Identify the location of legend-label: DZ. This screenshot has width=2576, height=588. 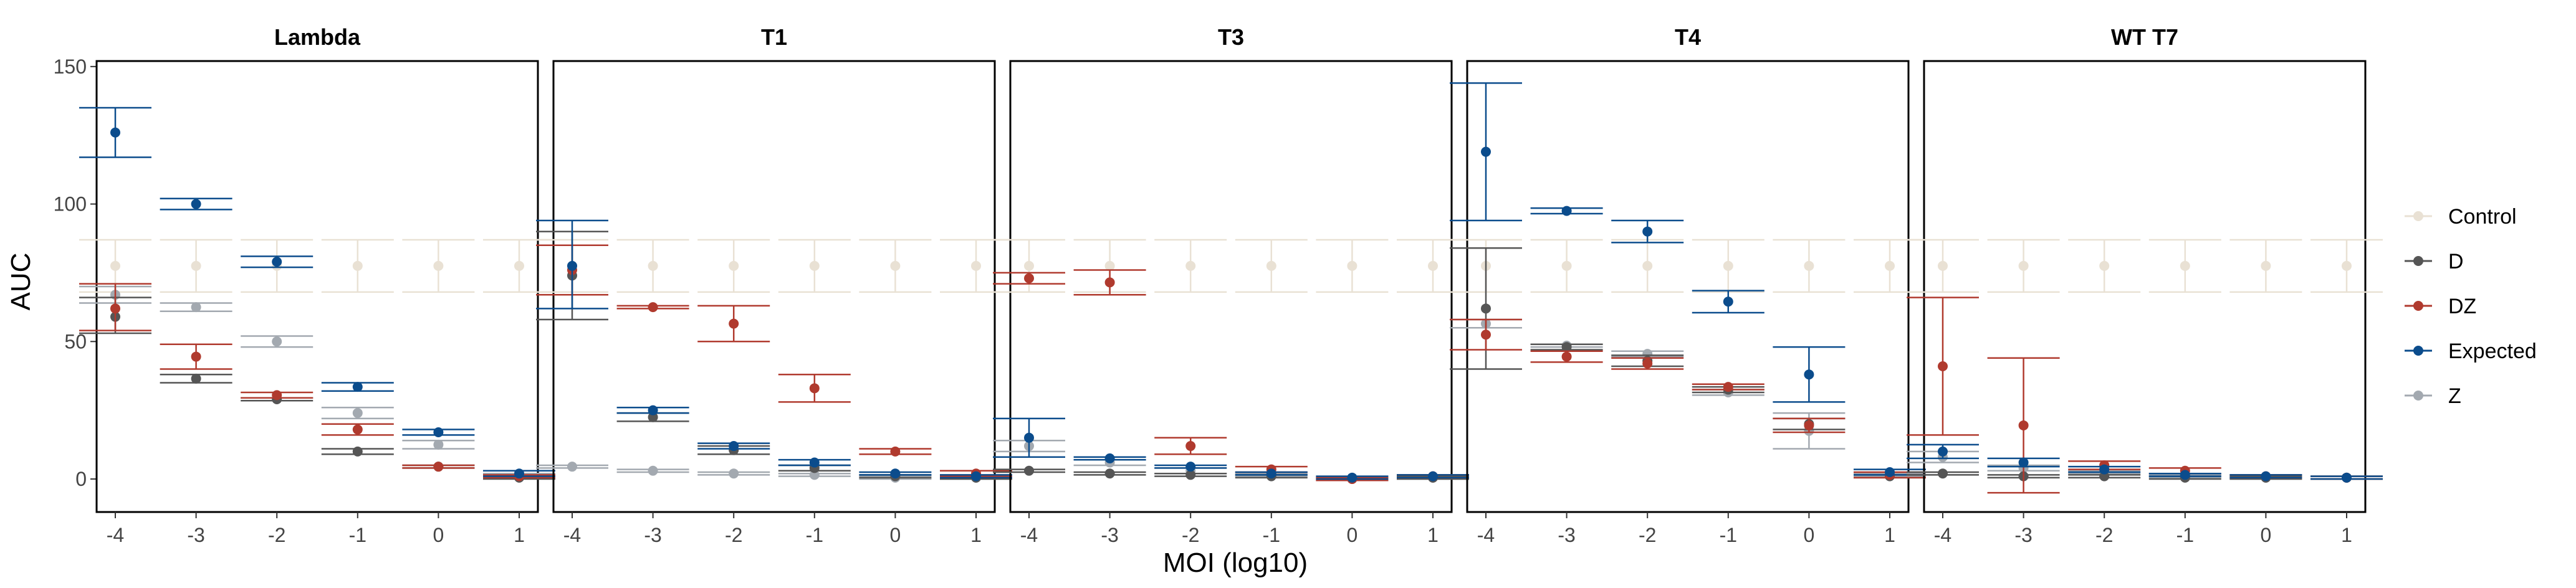
(2462, 306).